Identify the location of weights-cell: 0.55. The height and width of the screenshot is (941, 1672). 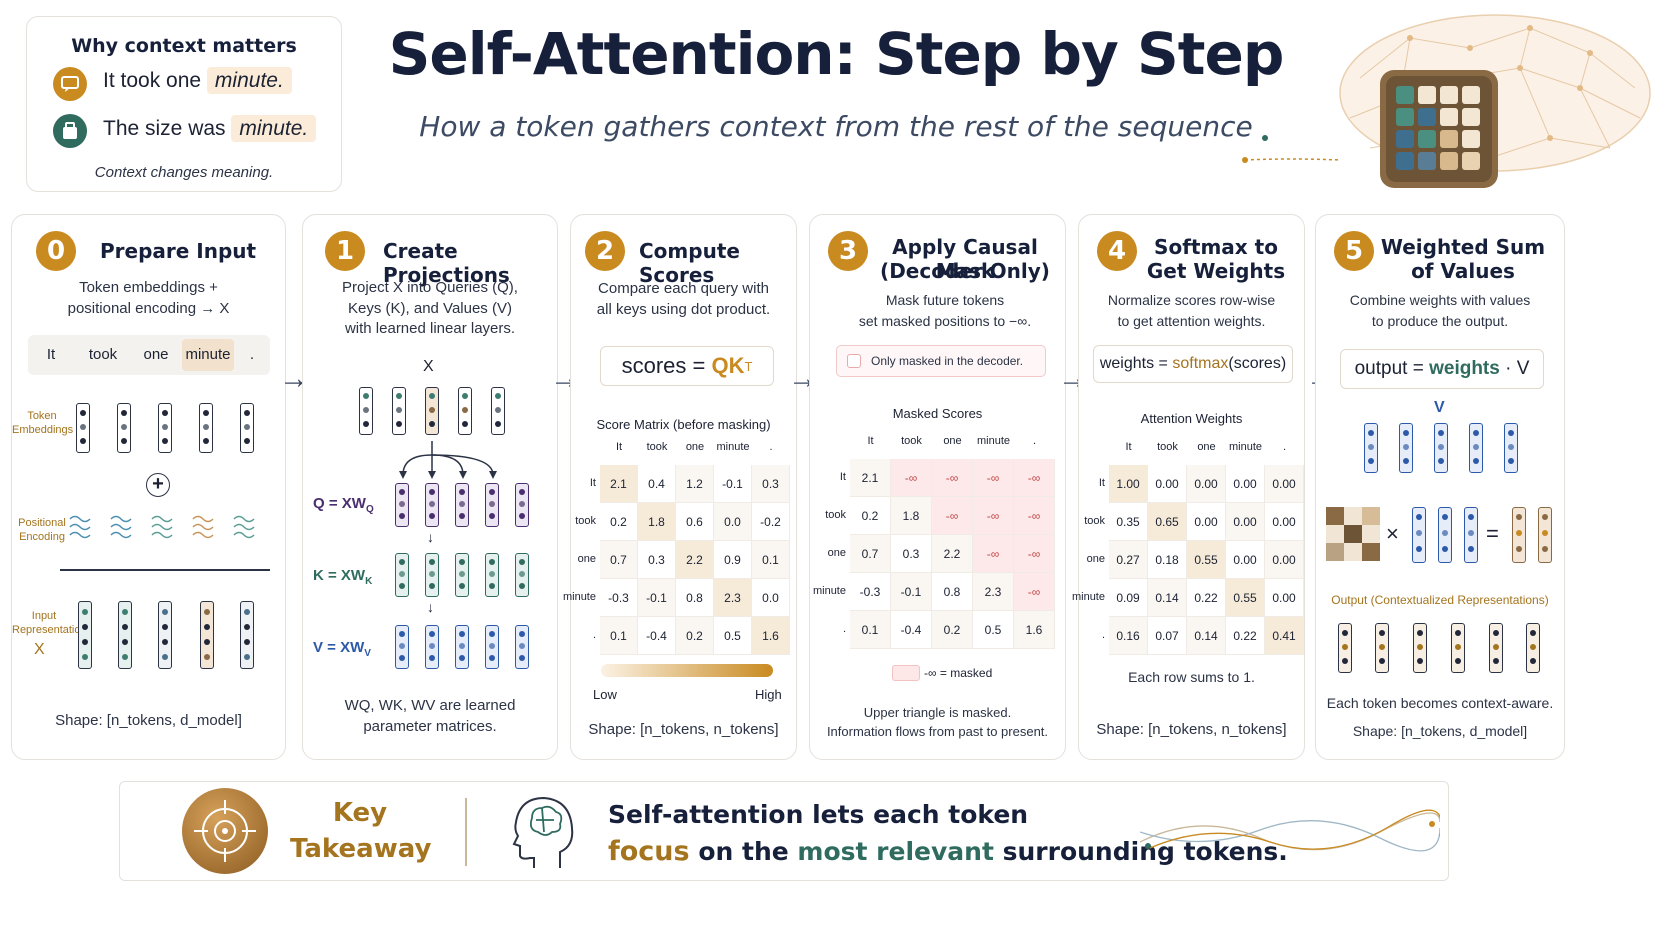
(1206, 560).